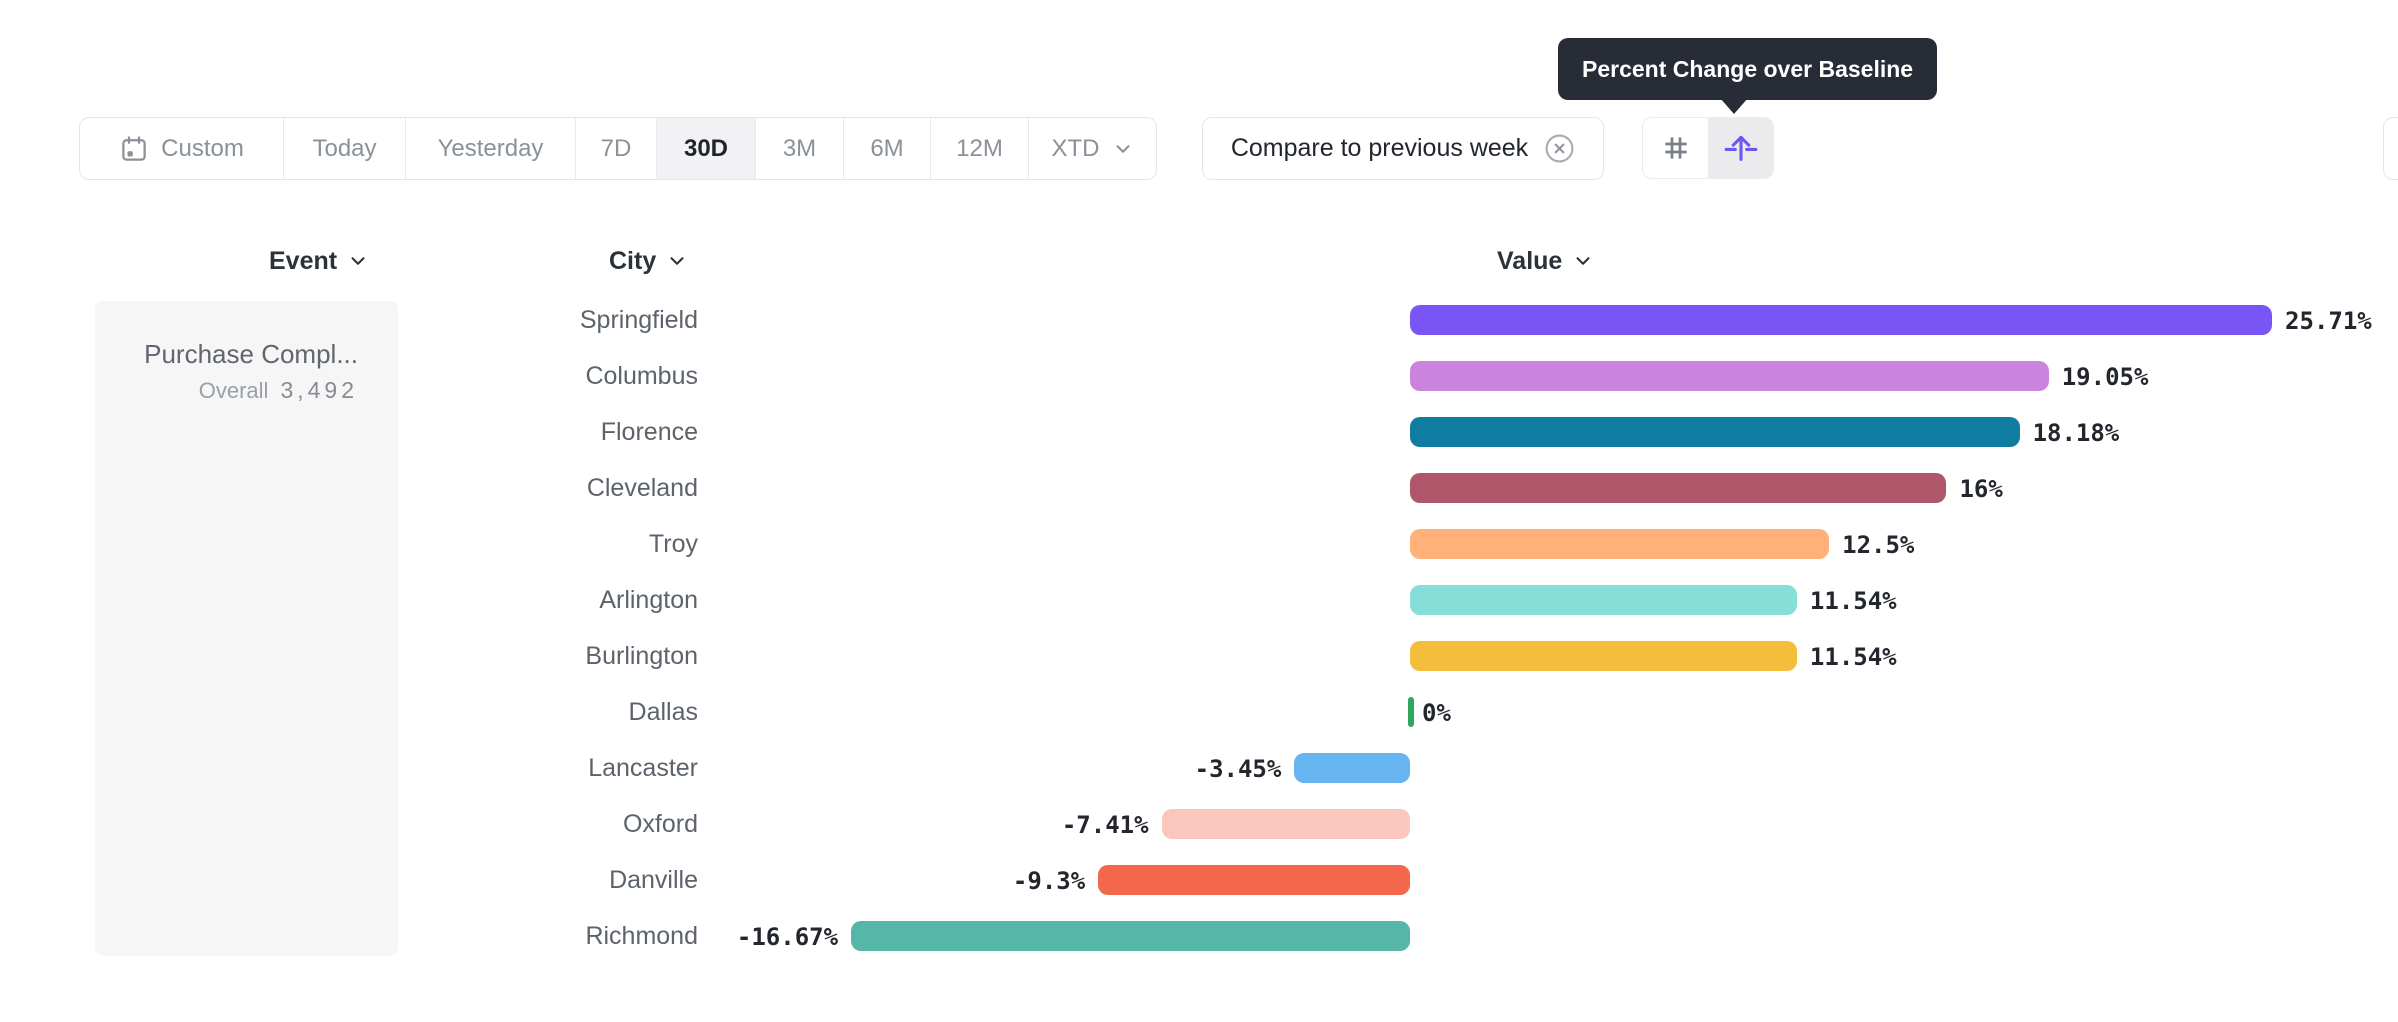 The height and width of the screenshot is (1022, 2398). I want to click on bar-oxford, so click(1285, 824).